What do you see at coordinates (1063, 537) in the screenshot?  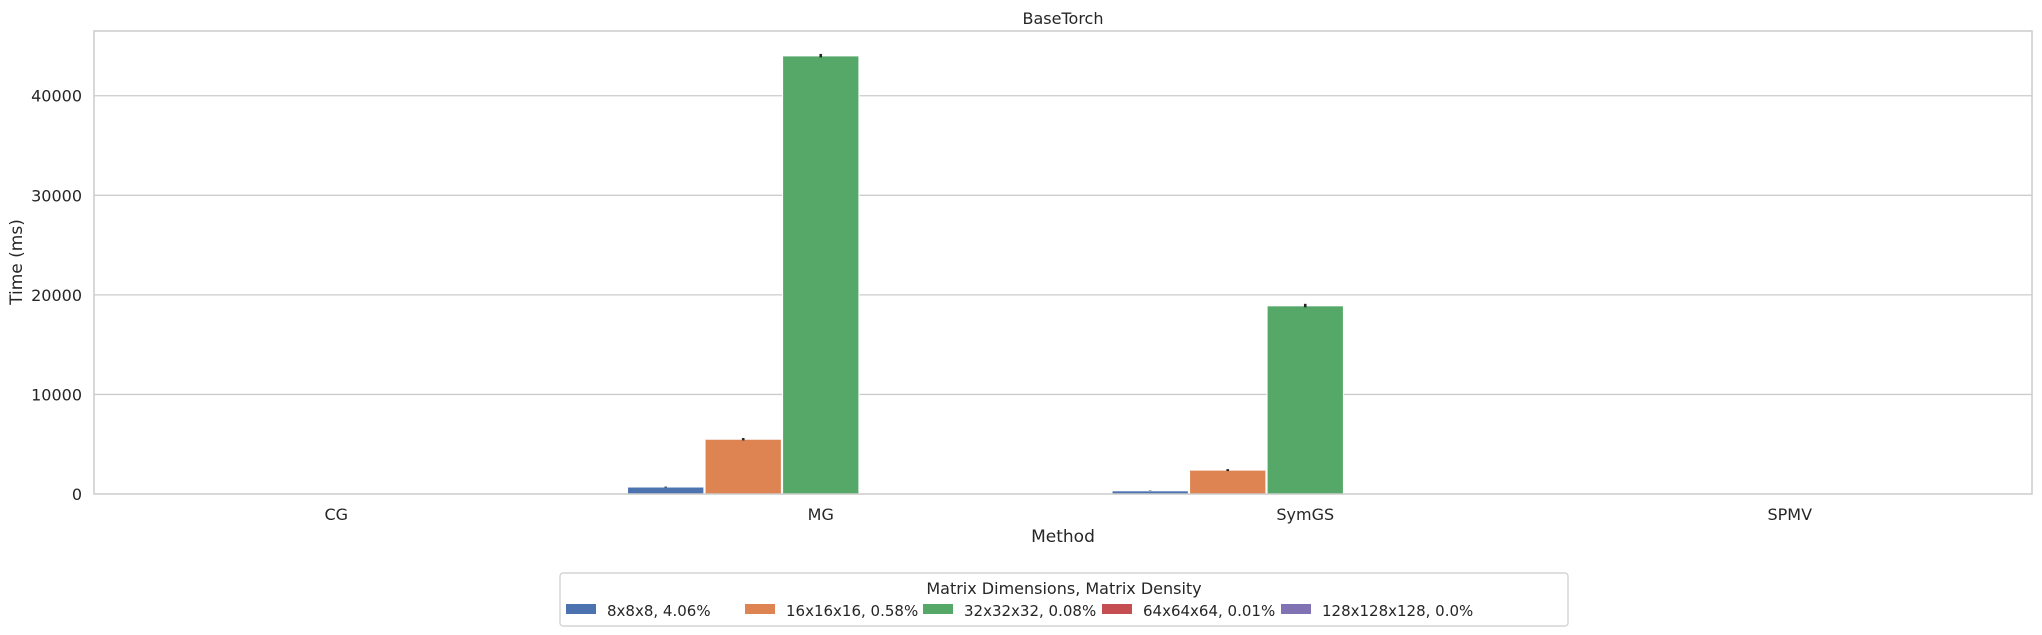 I see `x-axis-label: Method` at bounding box center [1063, 537].